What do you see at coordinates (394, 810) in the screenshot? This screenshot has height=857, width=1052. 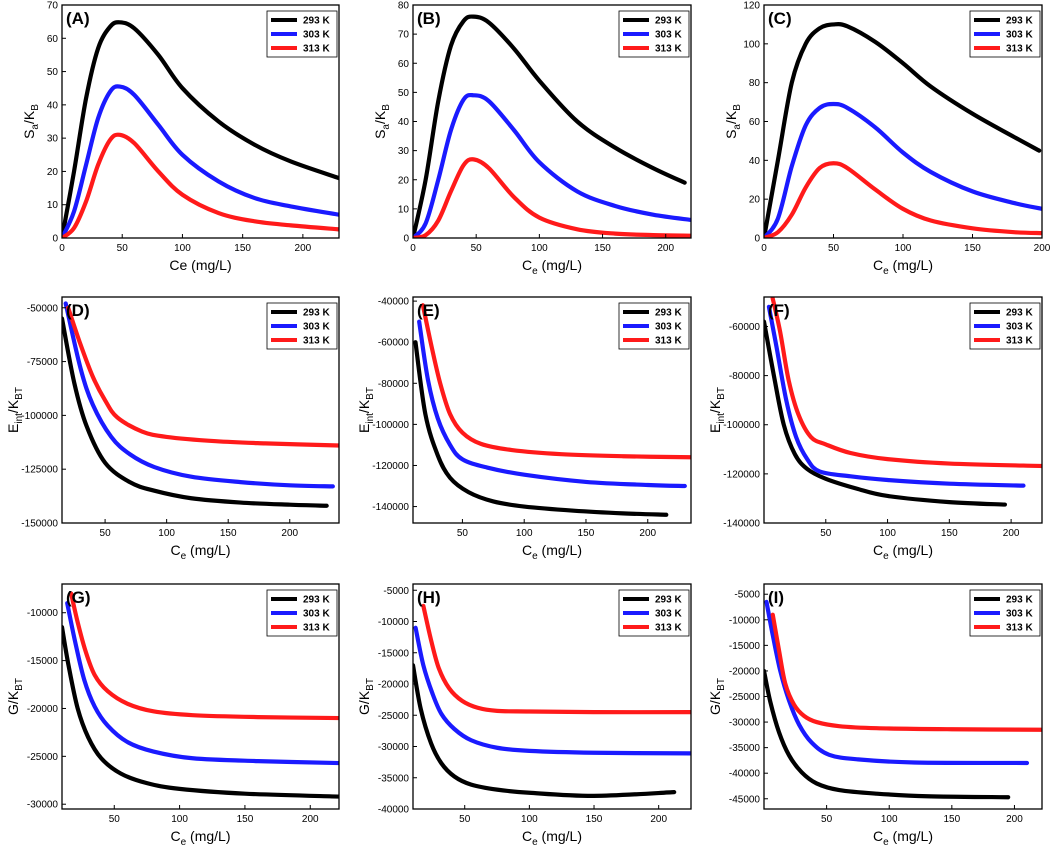 I see `y-tick-label: -40000` at bounding box center [394, 810].